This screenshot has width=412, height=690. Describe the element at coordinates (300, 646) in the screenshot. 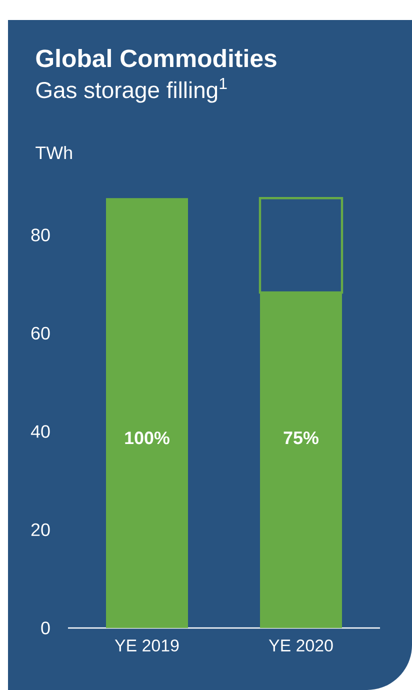

I see `x-tick-label: YE 2020` at that location.